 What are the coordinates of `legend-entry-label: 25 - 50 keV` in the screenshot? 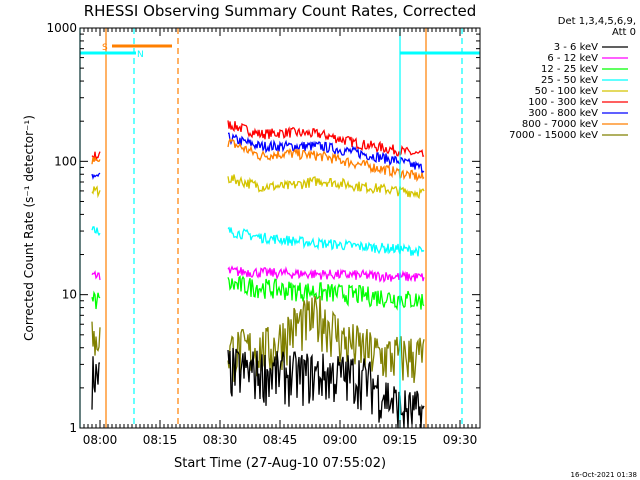 It's located at (569, 80).